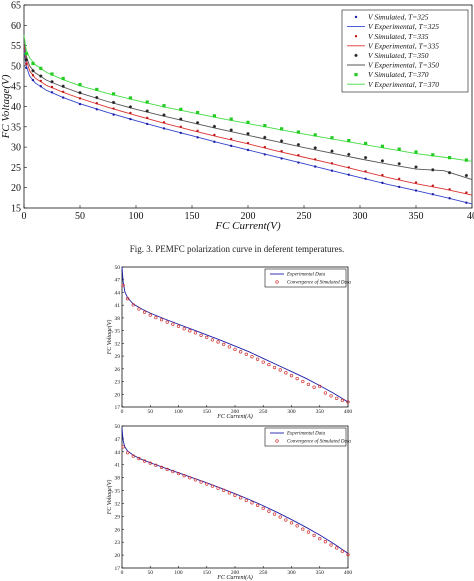 This screenshot has height=581, width=474. I want to click on chart2-x-tick-label: 50, so click(151, 412).